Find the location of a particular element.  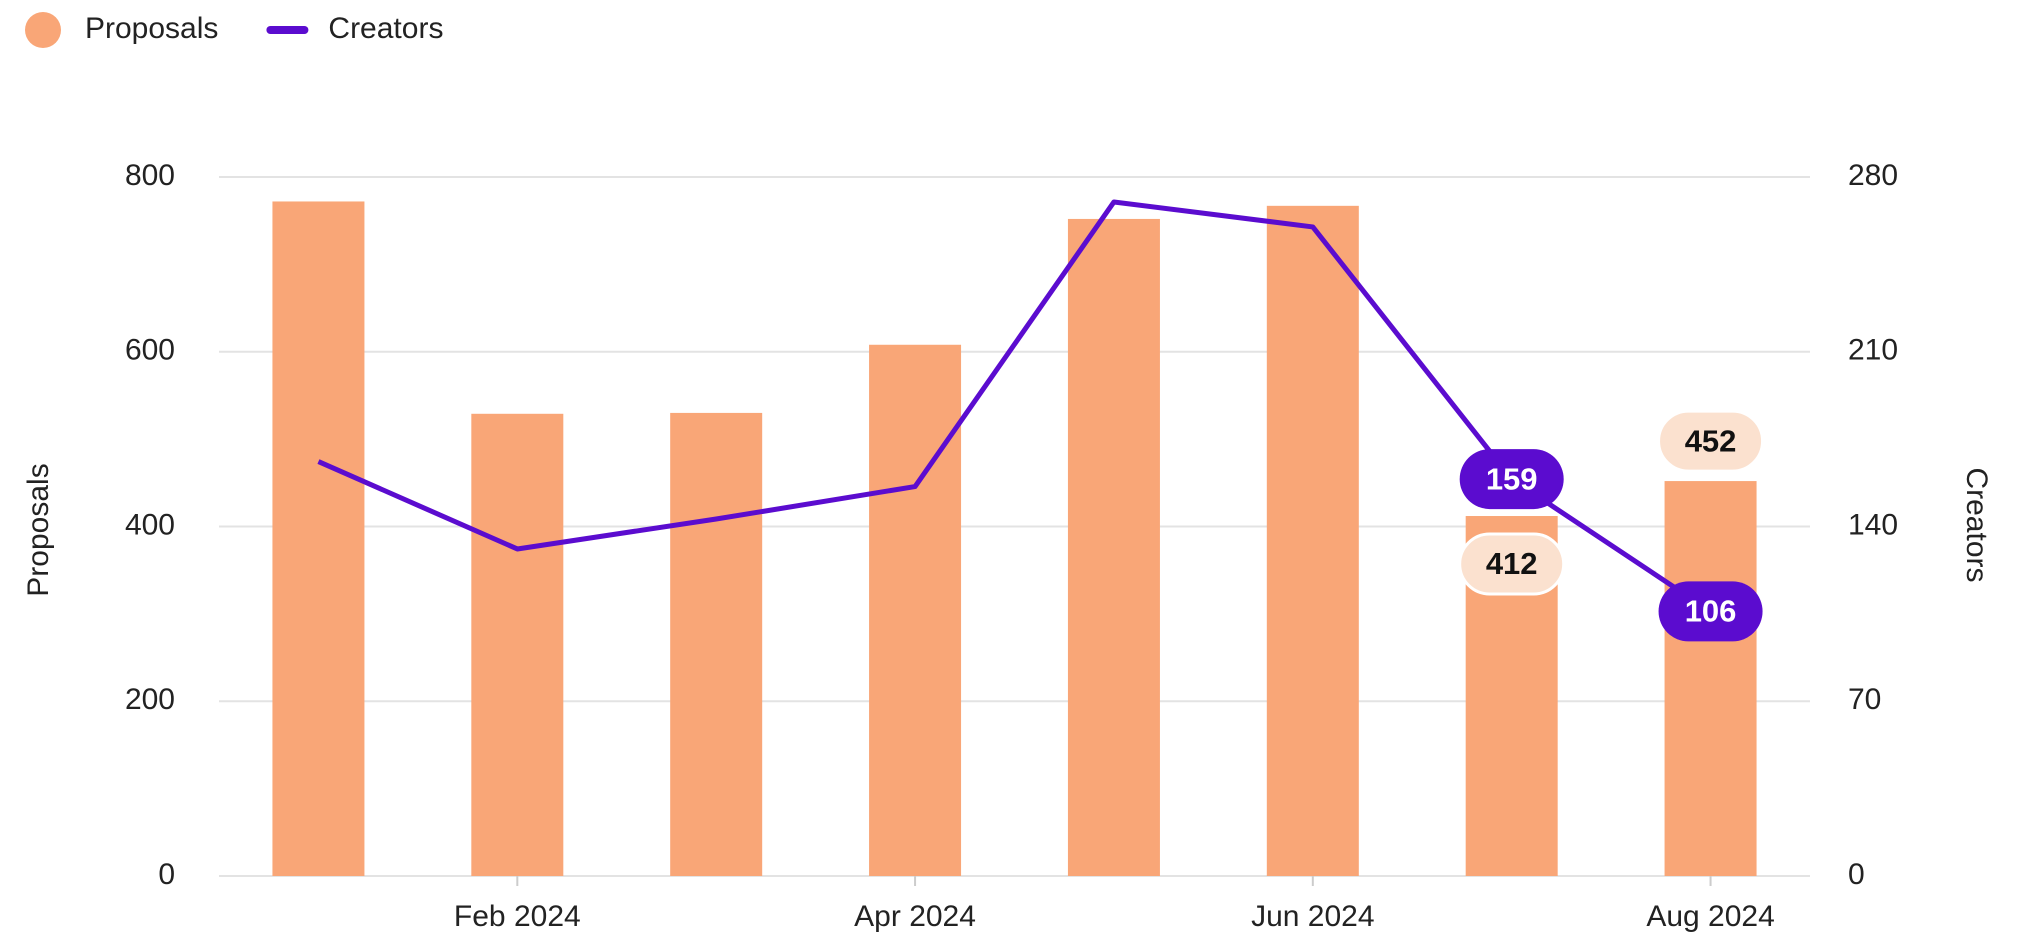

data-label-text: 412 is located at coordinates (1512, 563).